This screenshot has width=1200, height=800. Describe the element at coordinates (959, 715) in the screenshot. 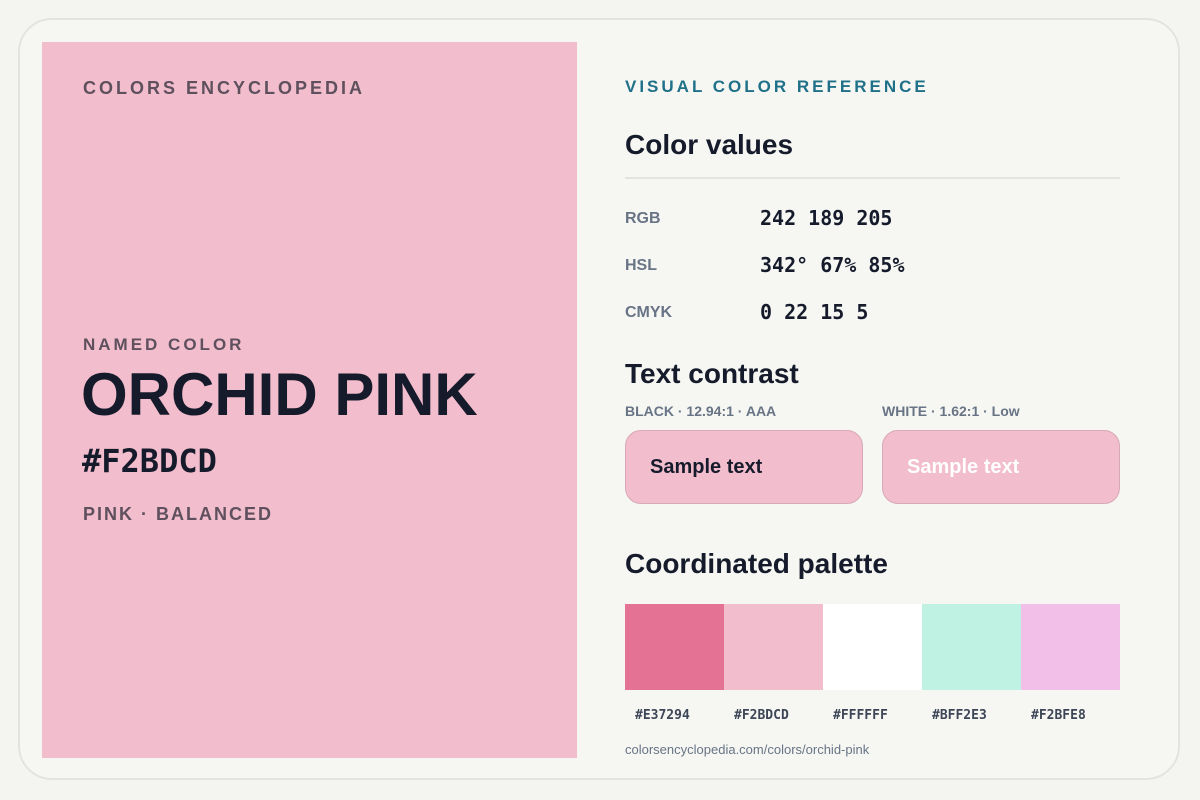

I see `palette-swatch-hex: #BFF2E3` at that location.